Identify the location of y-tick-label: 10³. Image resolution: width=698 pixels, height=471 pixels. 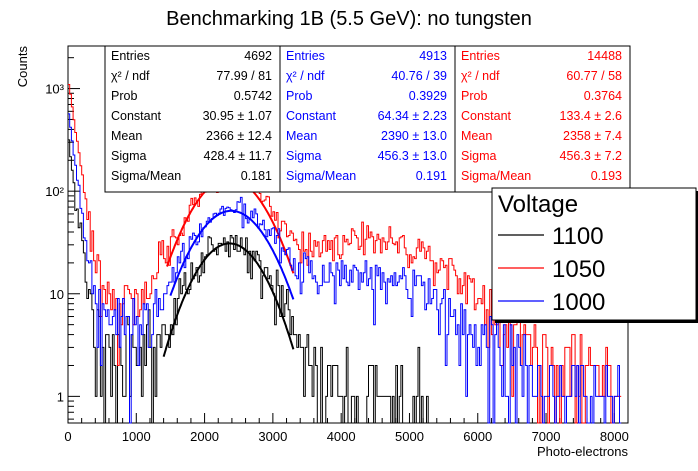
(54, 89).